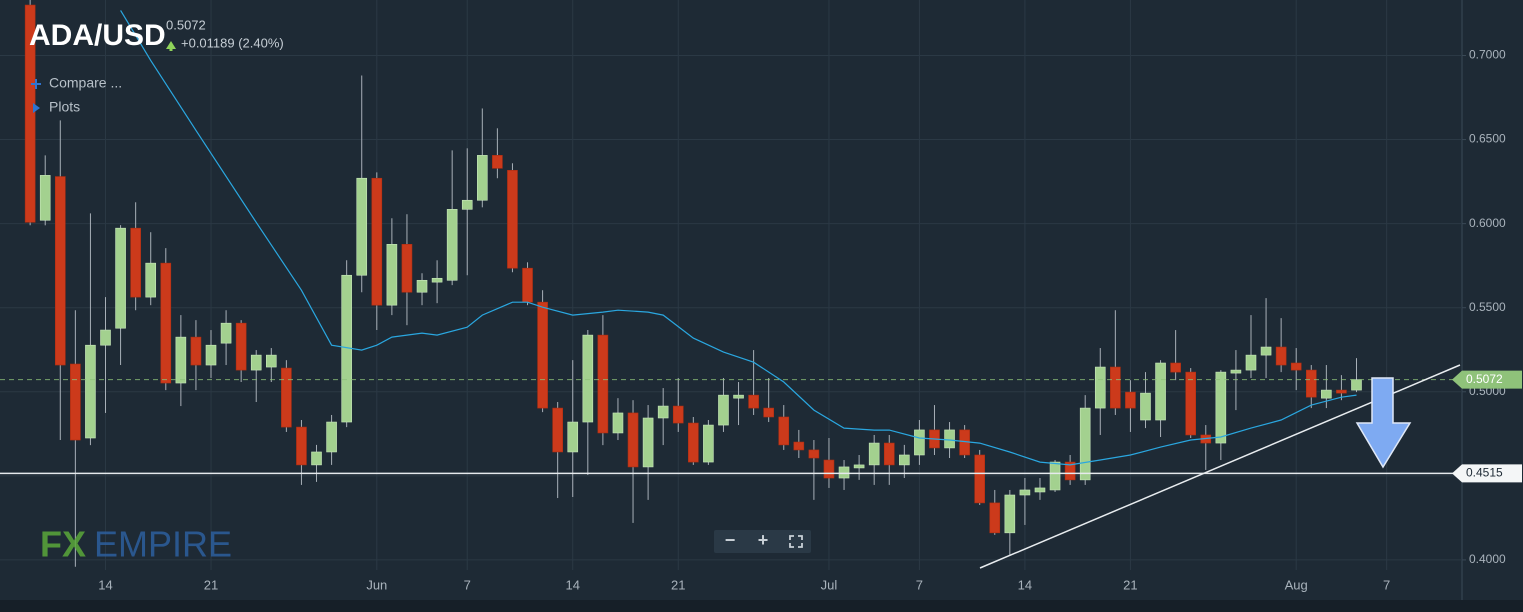 The width and height of the screenshot is (1523, 612). I want to click on zoom-out: −, so click(730, 540).